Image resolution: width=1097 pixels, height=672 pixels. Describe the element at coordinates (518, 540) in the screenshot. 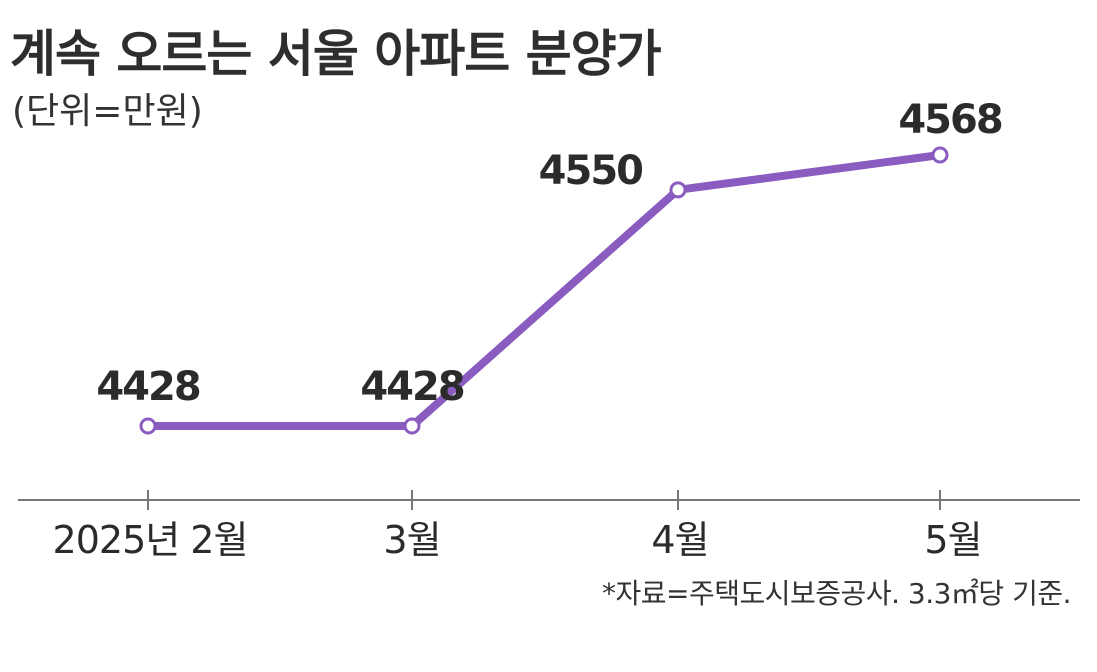

I see `x-tick-labels: 2025년 2월 3월 4월 5월` at that location.